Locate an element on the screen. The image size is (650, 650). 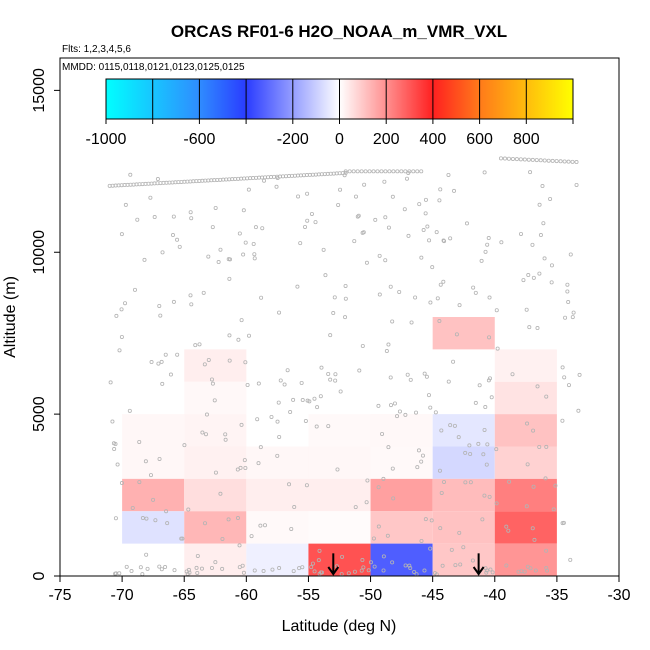
colorbar-labels: -1000 -600 -200 0 200 400 600 800 is located at coordinates (313, 139).